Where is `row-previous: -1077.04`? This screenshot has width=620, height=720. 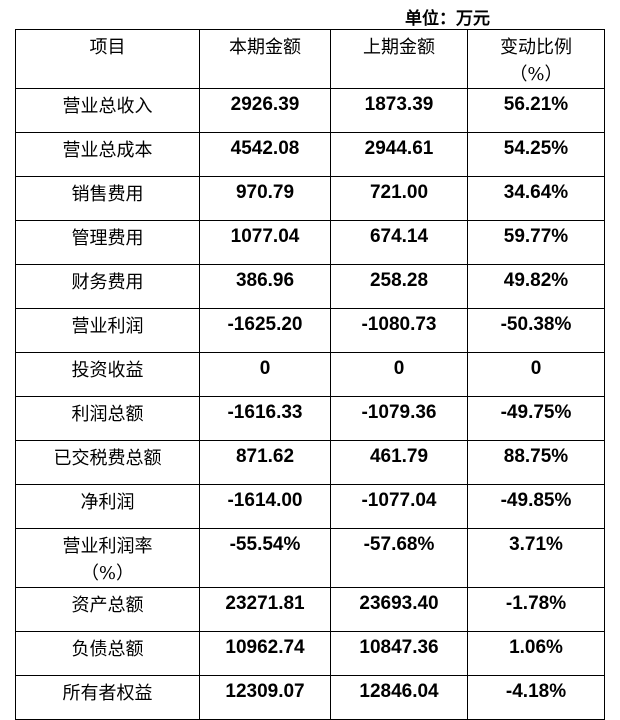 row-previous: -1077.04 is located at coordinates (399, 506).